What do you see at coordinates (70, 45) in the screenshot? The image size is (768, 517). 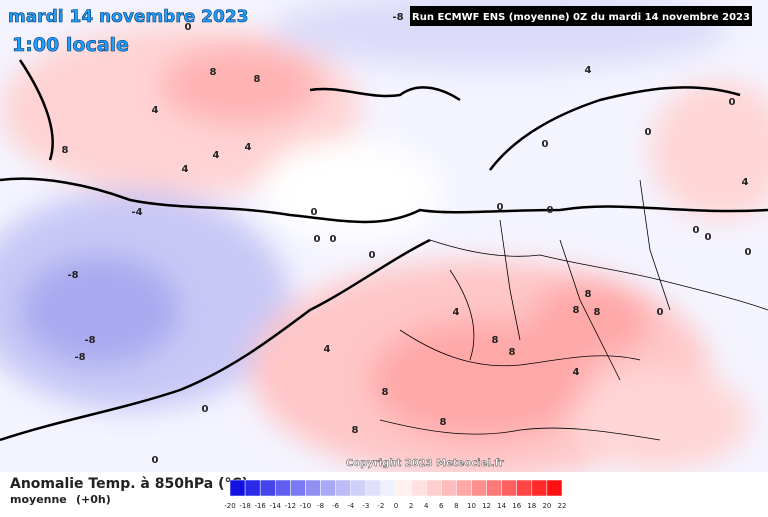 I see `local-time: 1:00 locale` at bounding box center [70, 45].